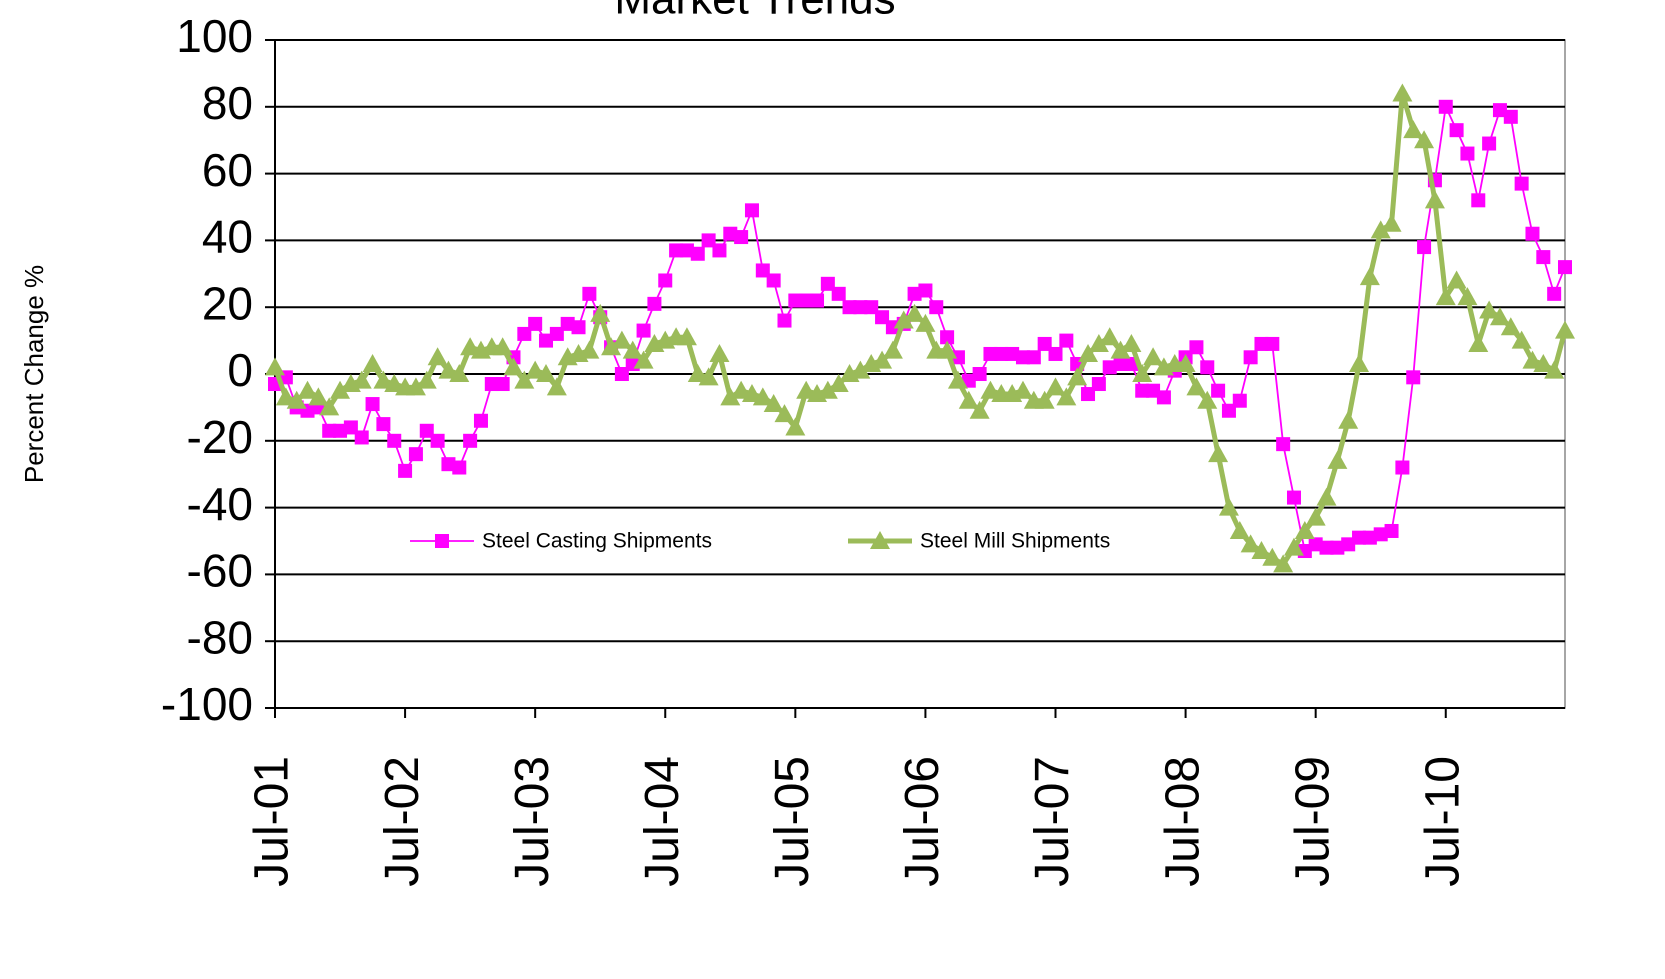 The height and width of the screenshot is (979, 1665). What do you see at coordinates (402, 821) in the screenshot?
I see `x-tick-label: Jul-02` at bounding box center [402, 821].